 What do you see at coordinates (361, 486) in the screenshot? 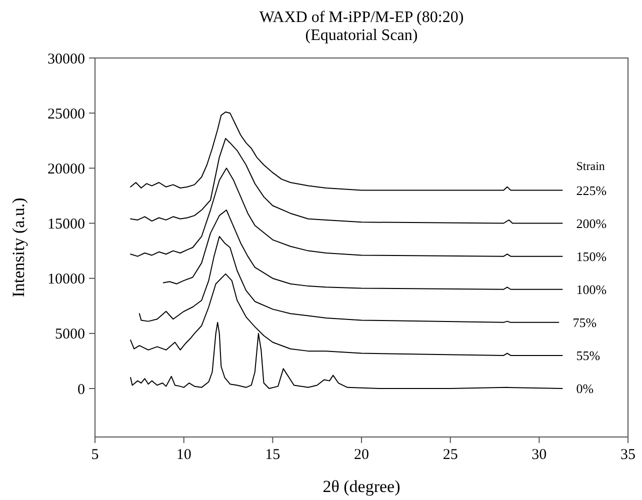
I see `x-axis-title: 2θ (degree)` at bounding box center [361, 486].